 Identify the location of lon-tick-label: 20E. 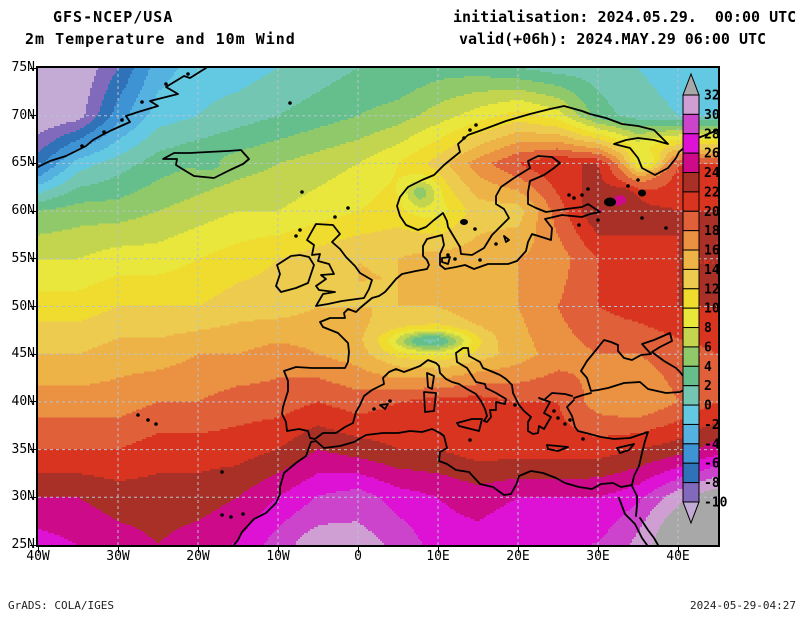
(518, 556).